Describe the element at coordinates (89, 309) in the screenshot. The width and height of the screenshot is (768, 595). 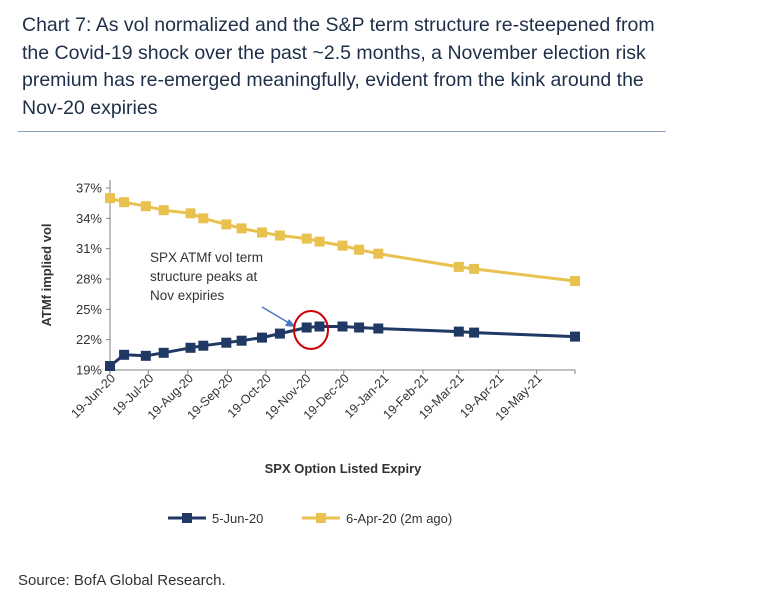
I see `y-tick-label: 25%` at that location.